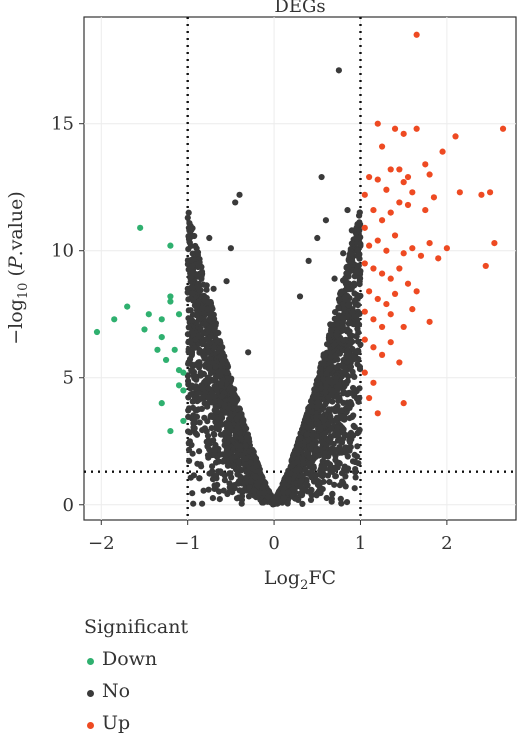 Image resolution: width=519 pixels, height=744 pixels. I want to click on legend-label-no: No, so click(116, 691).